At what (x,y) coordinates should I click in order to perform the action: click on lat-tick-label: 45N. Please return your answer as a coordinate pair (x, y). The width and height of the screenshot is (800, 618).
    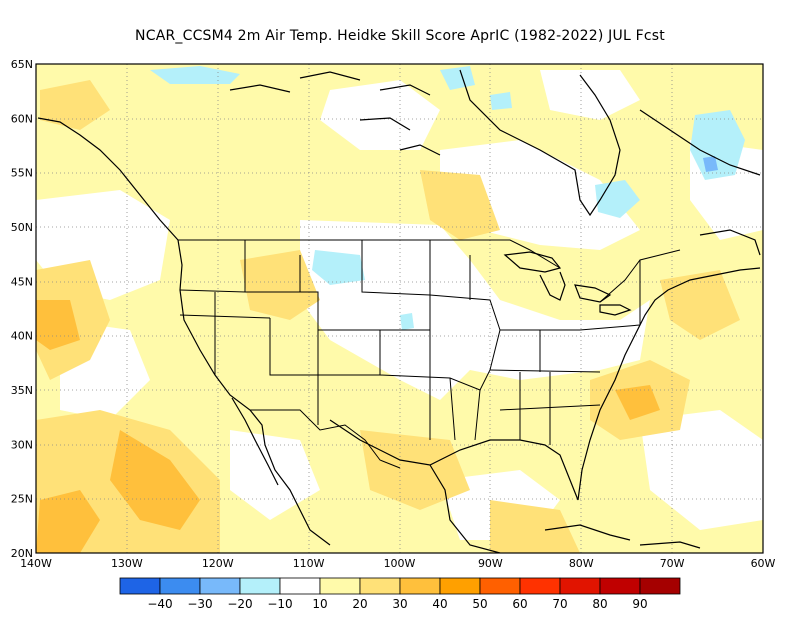
    Looking at the image, I should click on (22, 281).